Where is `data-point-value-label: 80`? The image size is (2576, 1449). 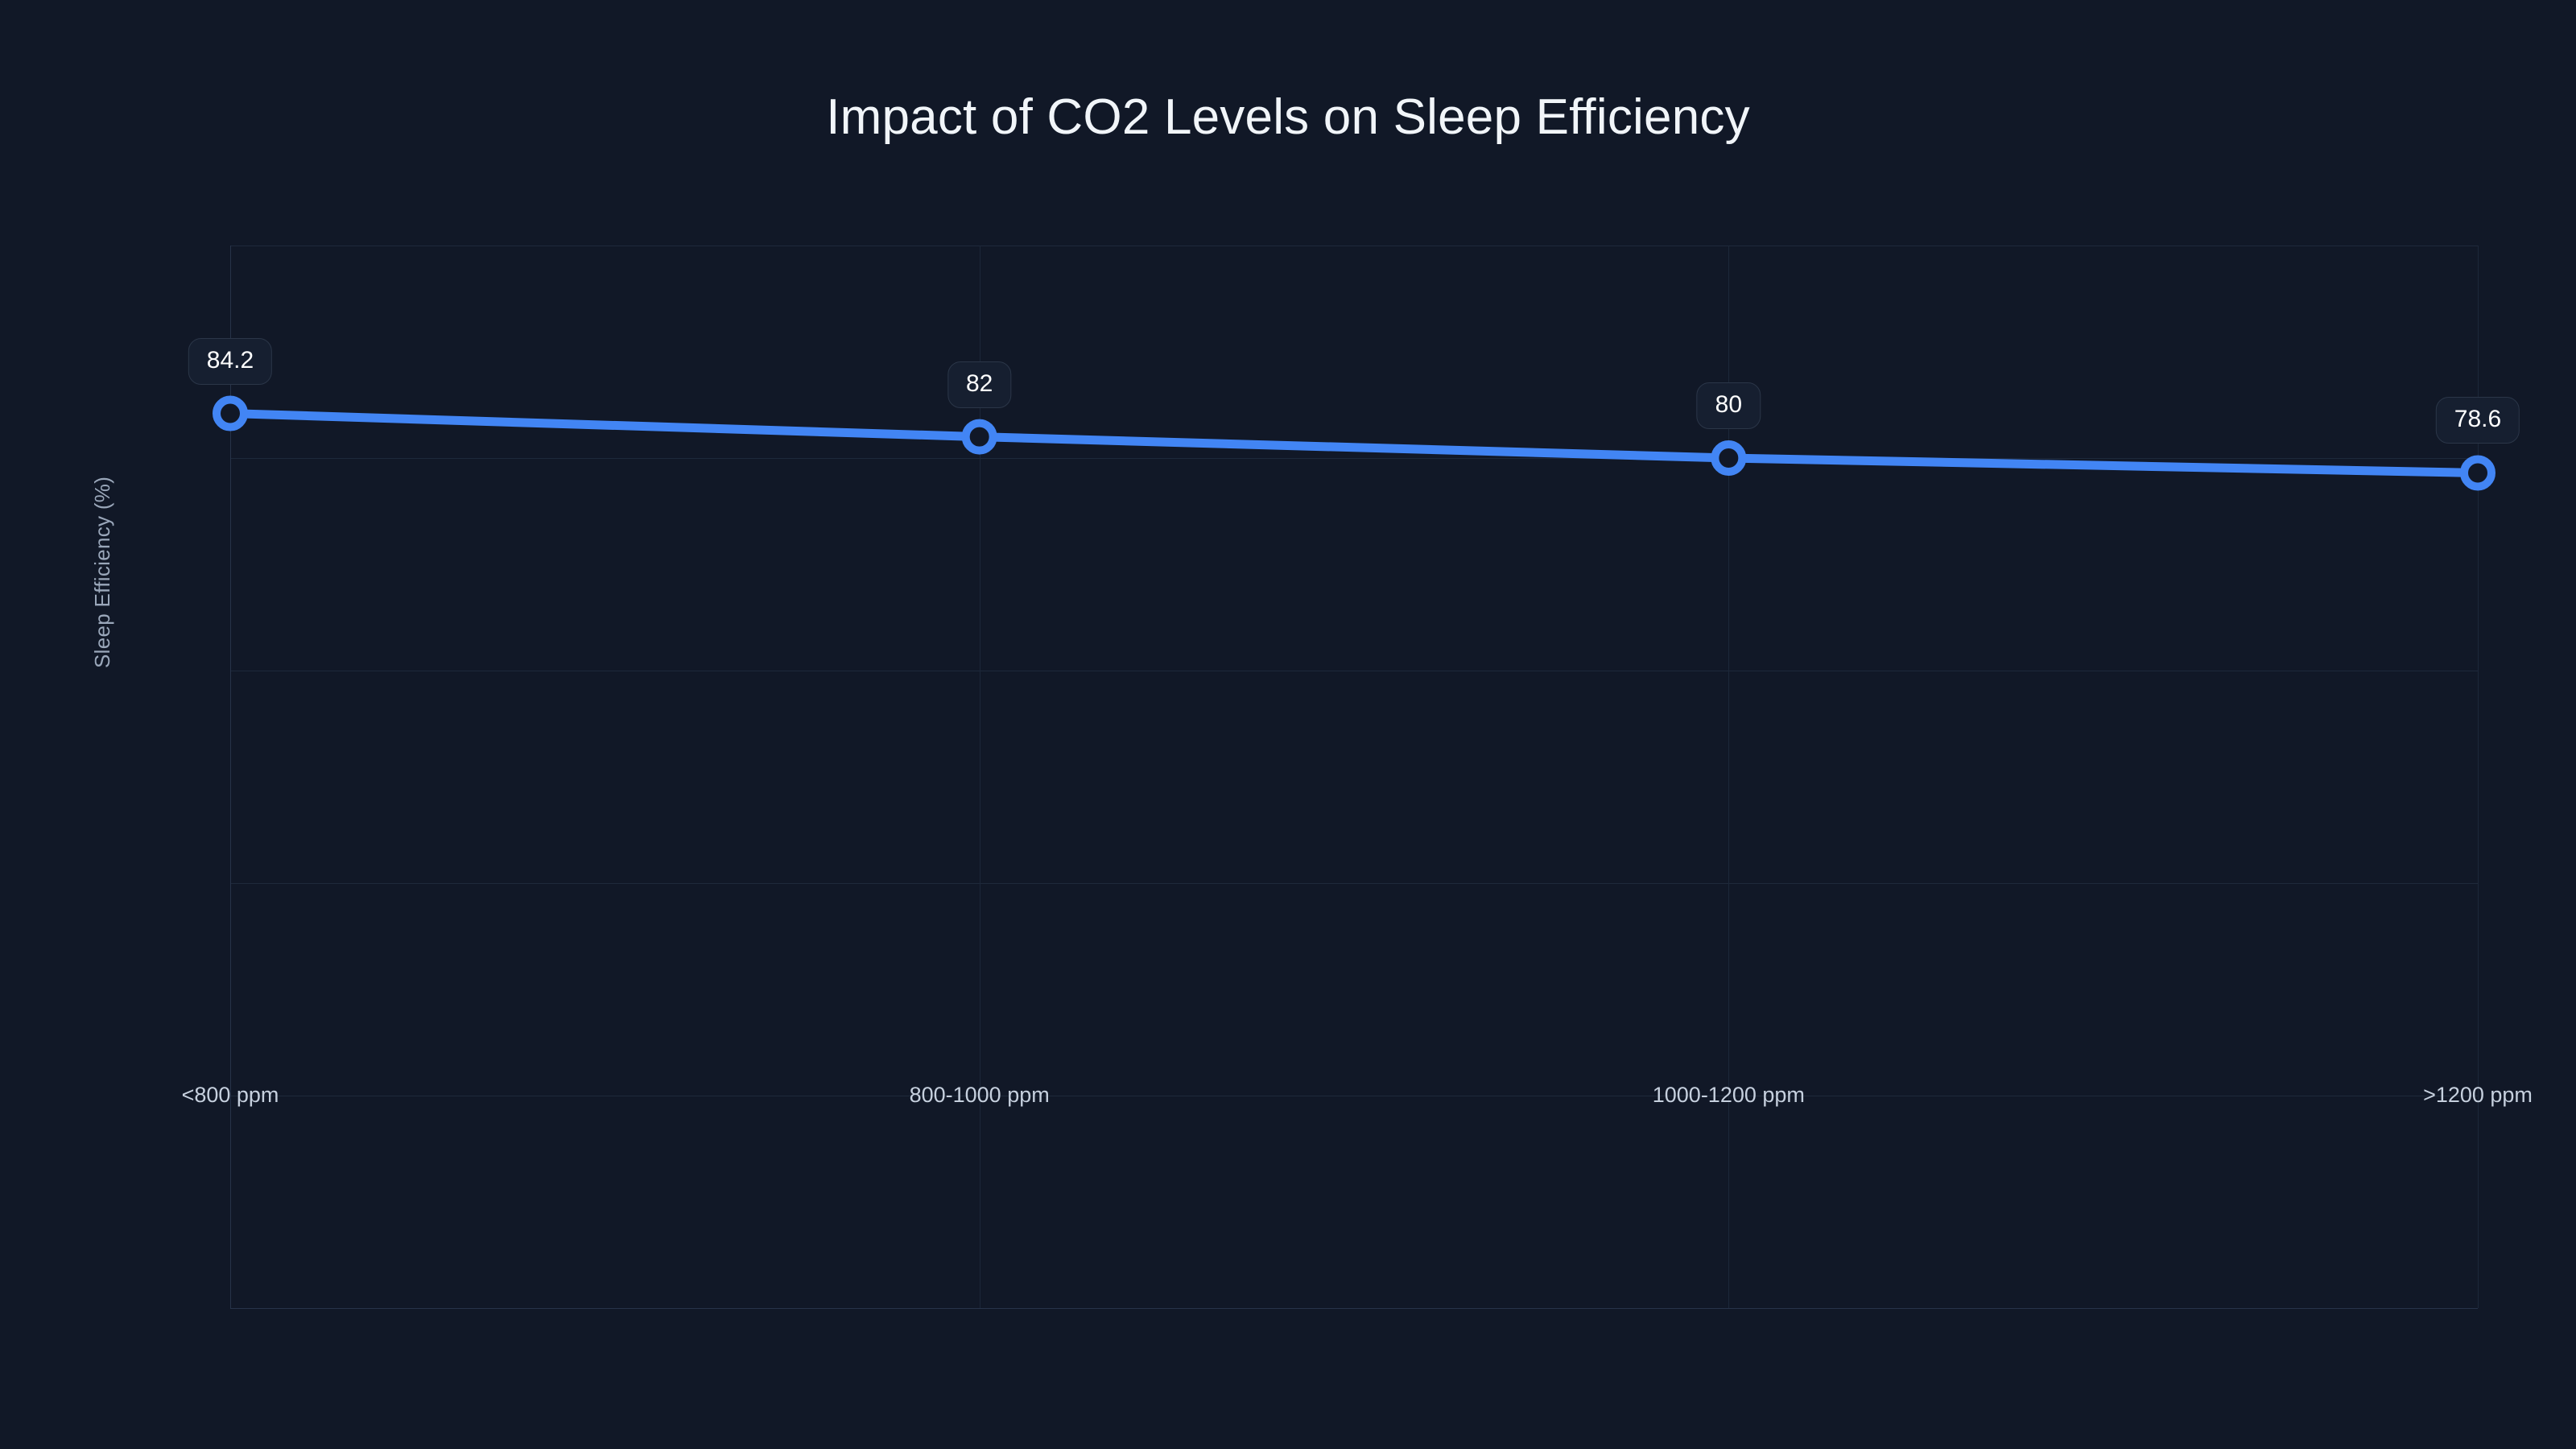
data-point-value-label: 80 is located at coordinates (1728, 405).